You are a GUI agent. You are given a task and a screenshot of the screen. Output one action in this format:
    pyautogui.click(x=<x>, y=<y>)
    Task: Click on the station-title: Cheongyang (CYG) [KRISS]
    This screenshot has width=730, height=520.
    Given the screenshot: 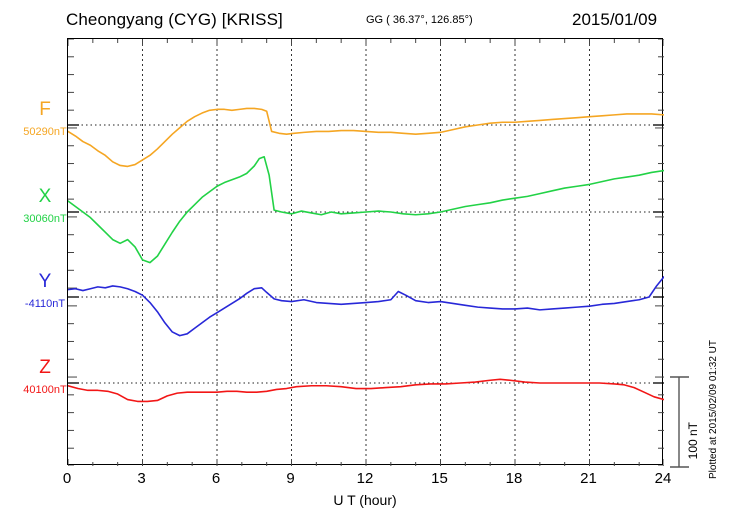 What is the action you would take?
    pyautogui.click(x=174, y=19)
    